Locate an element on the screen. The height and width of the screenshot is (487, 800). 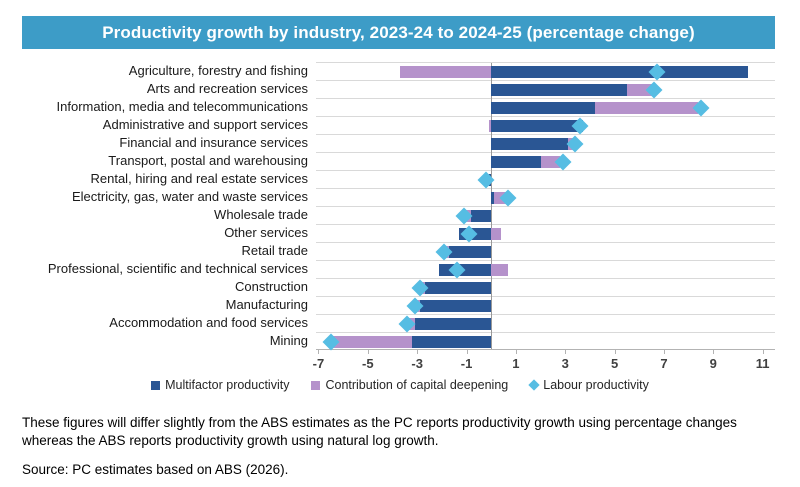
x-axis-tick-label: -5 is located at coordinates (368, 363).